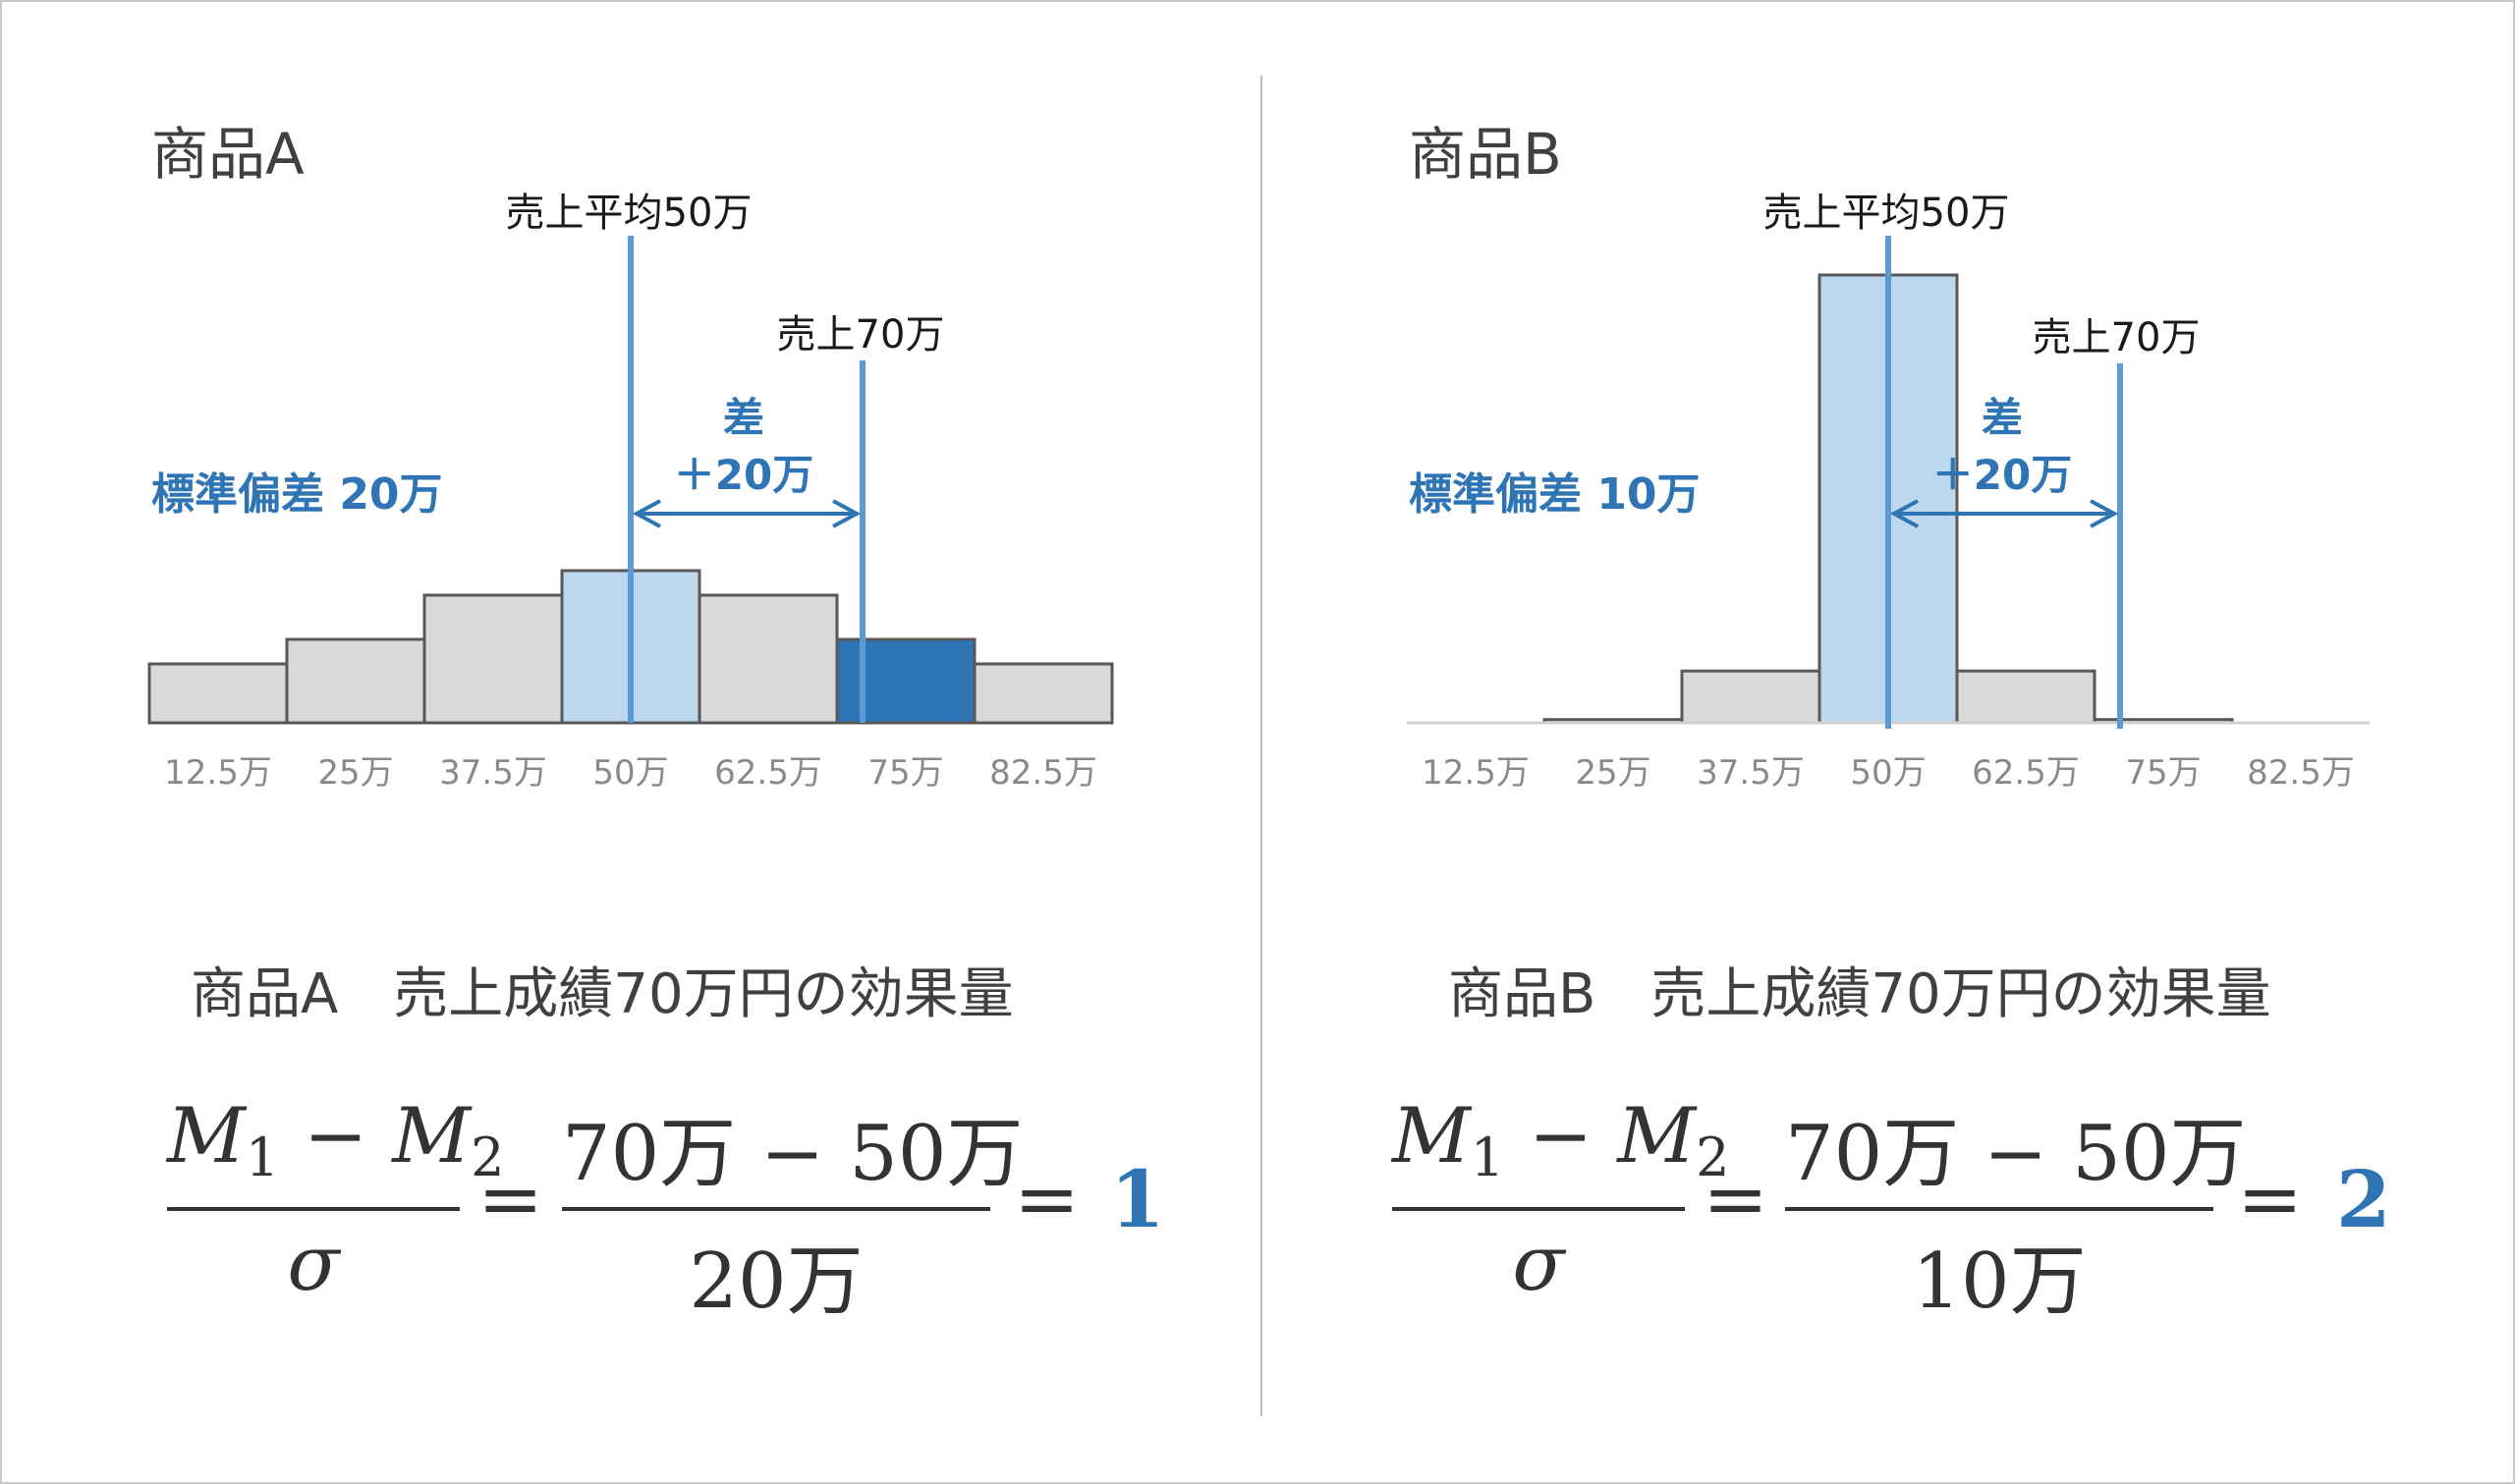  Describe the element at coordinates (1999, 1281) in the screenshot. I see `panel-b-rhs-denominator: 10万` at that location.